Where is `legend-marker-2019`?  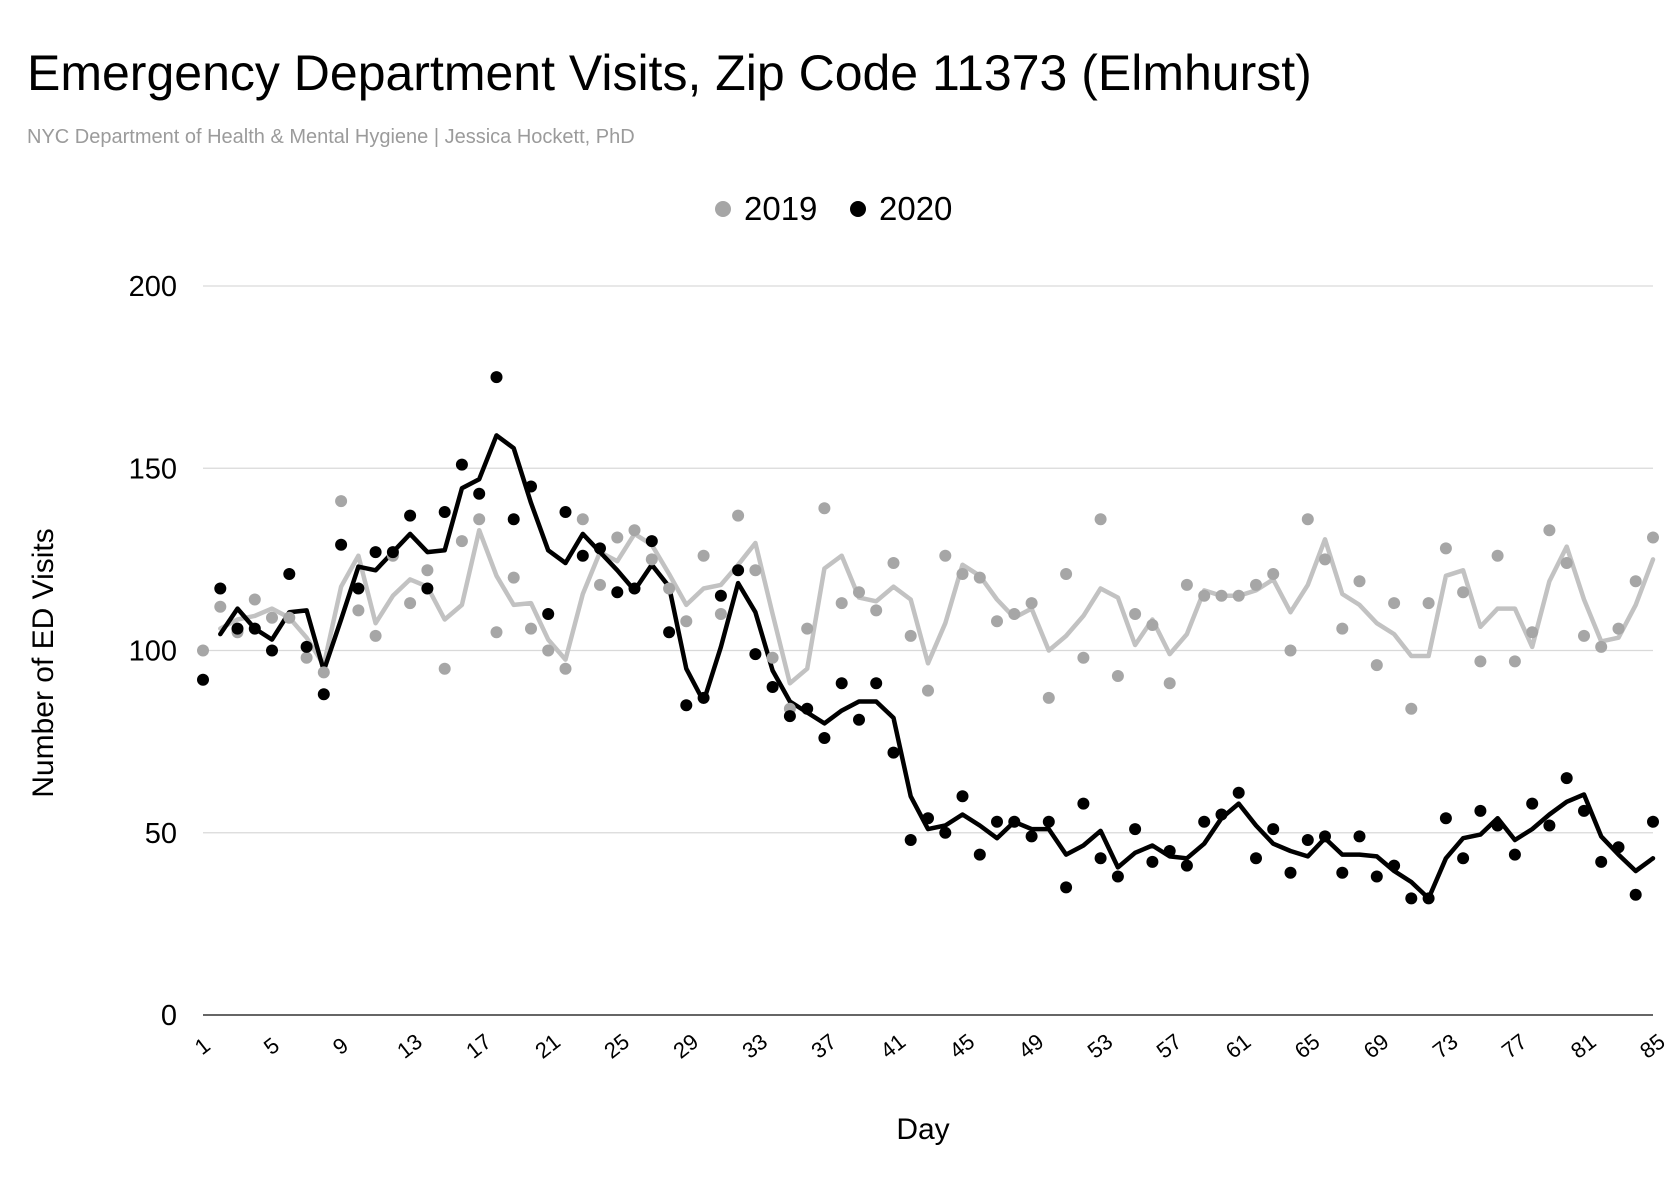
legend-marker-2019 is located at coordinates (723, 209).